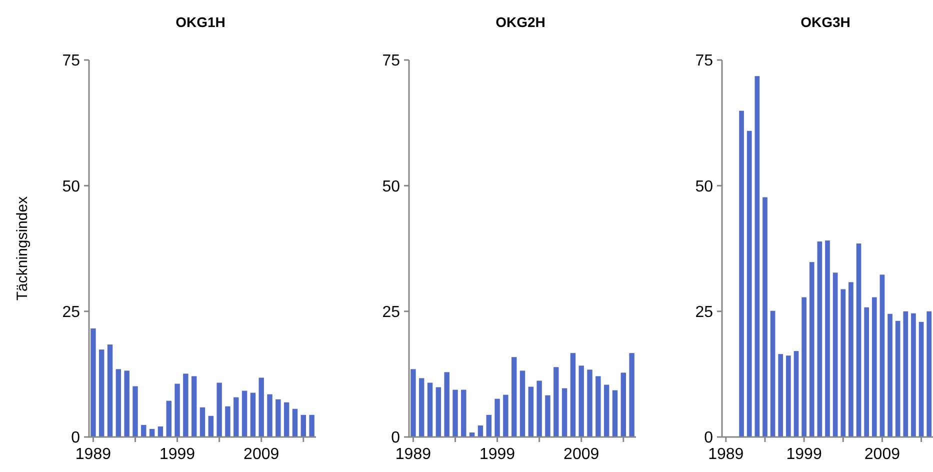 Image resolution: width=933 pixels, height=472 pixels. What do you see at coordinates (521, 22) in the screenshot?
I see `chart-title: OKG2H` at bounding box center [521, 22].